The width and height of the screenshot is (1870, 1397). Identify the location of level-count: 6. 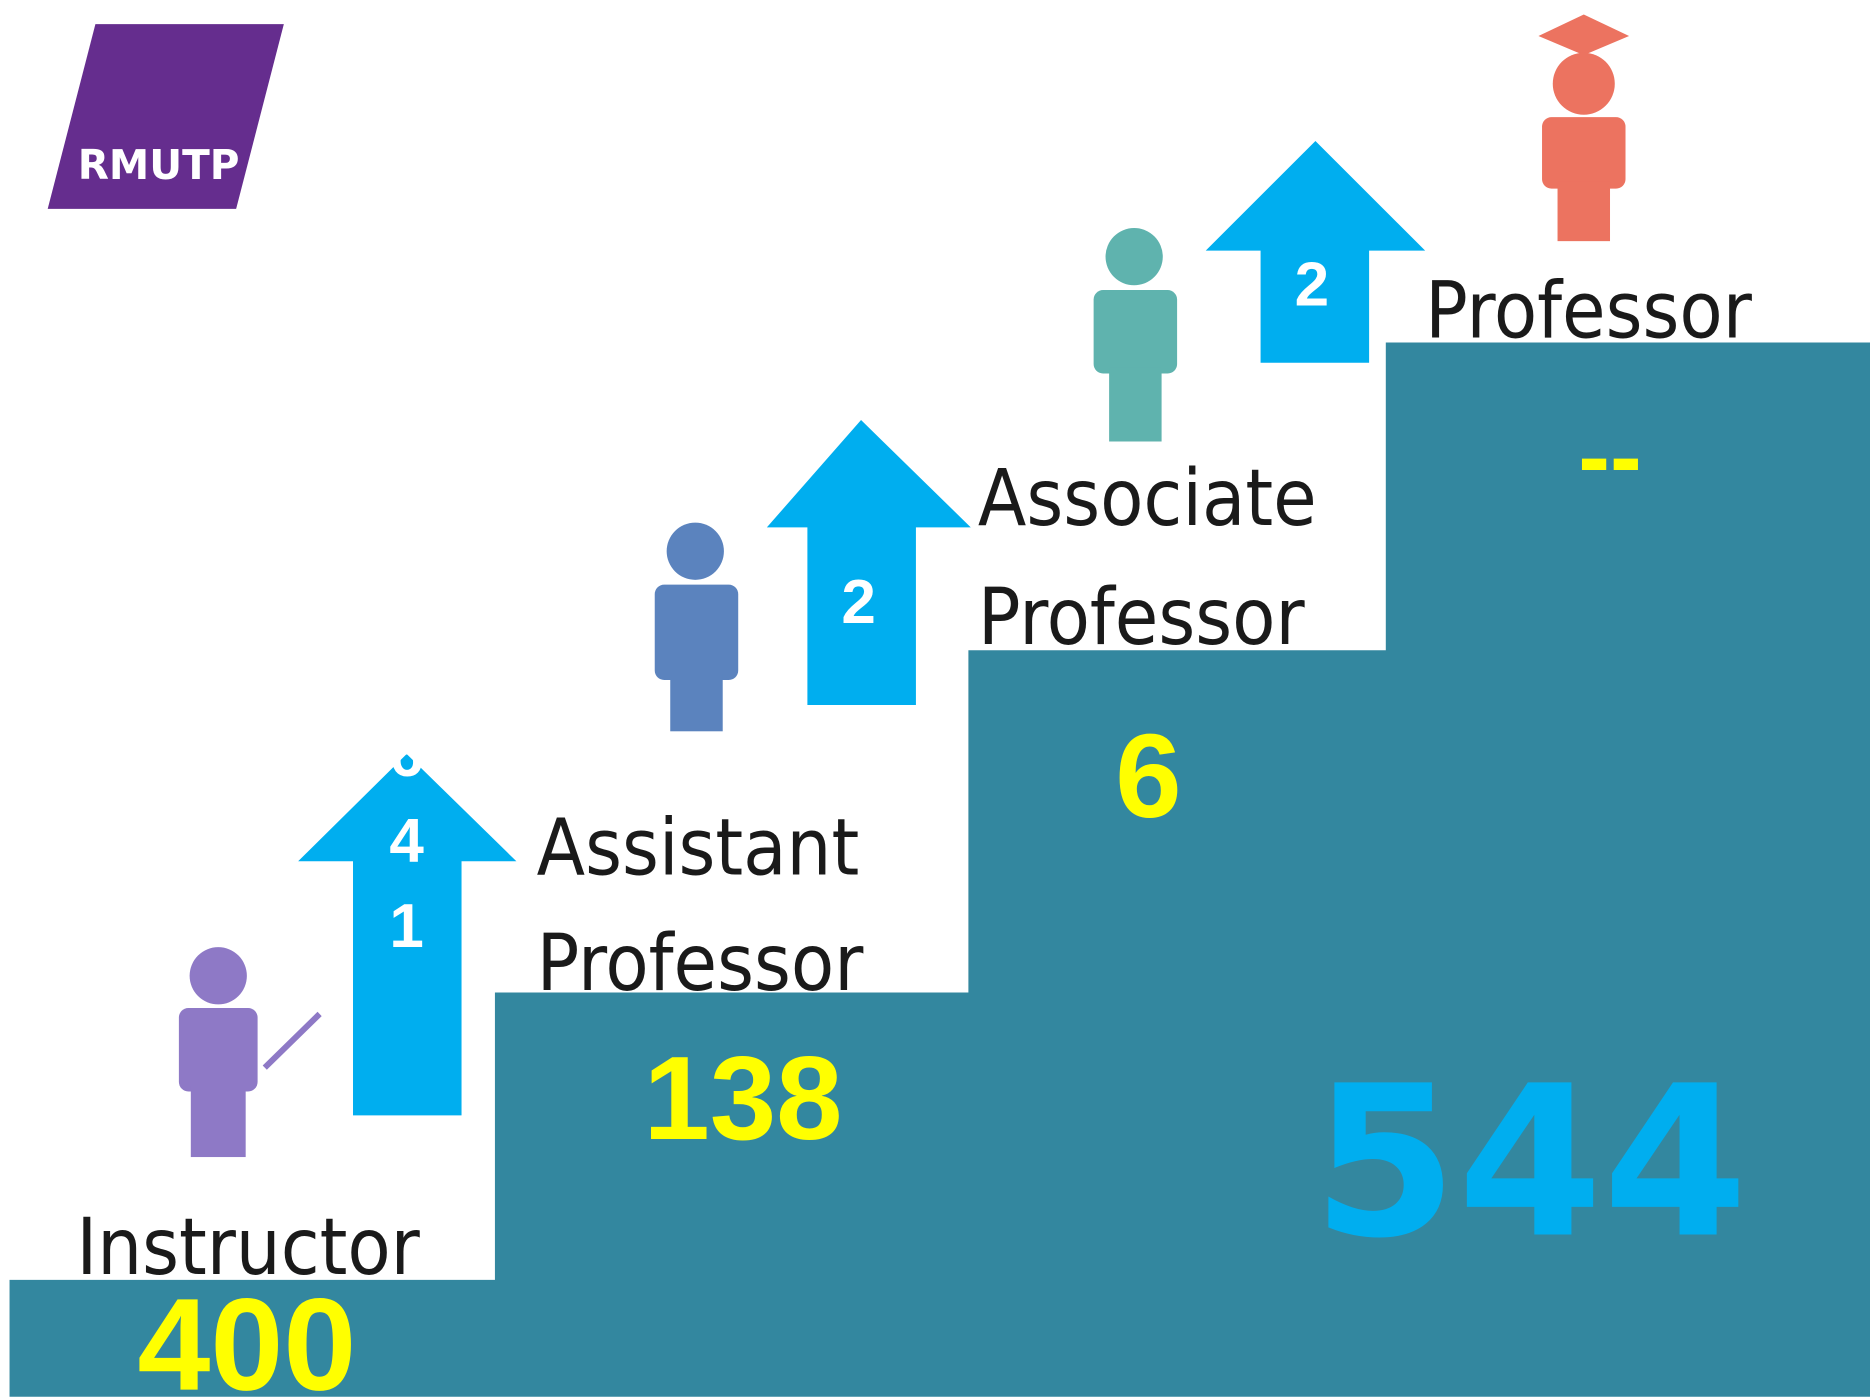
(1148, 776).